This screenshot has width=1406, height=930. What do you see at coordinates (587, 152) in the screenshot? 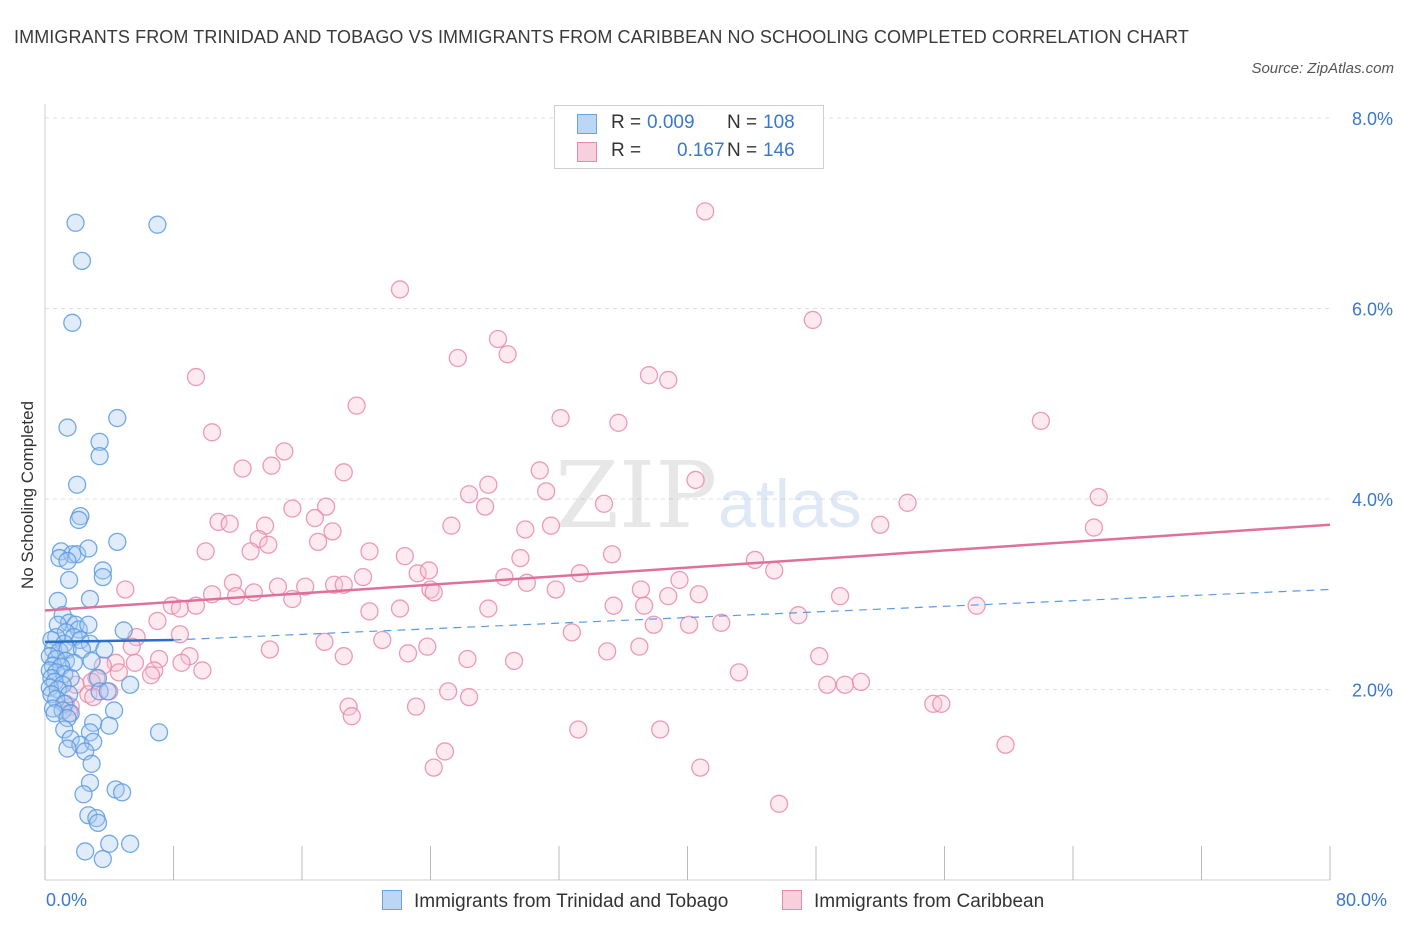
I see `legend-swatch-pink` at bounding box center [587, 152].